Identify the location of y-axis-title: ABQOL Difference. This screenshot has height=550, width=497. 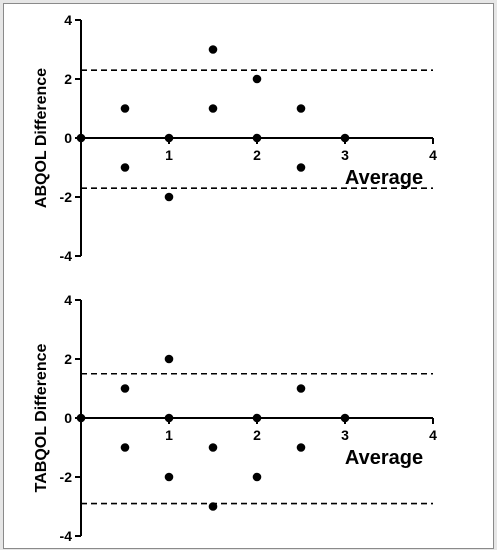
(41, 138).